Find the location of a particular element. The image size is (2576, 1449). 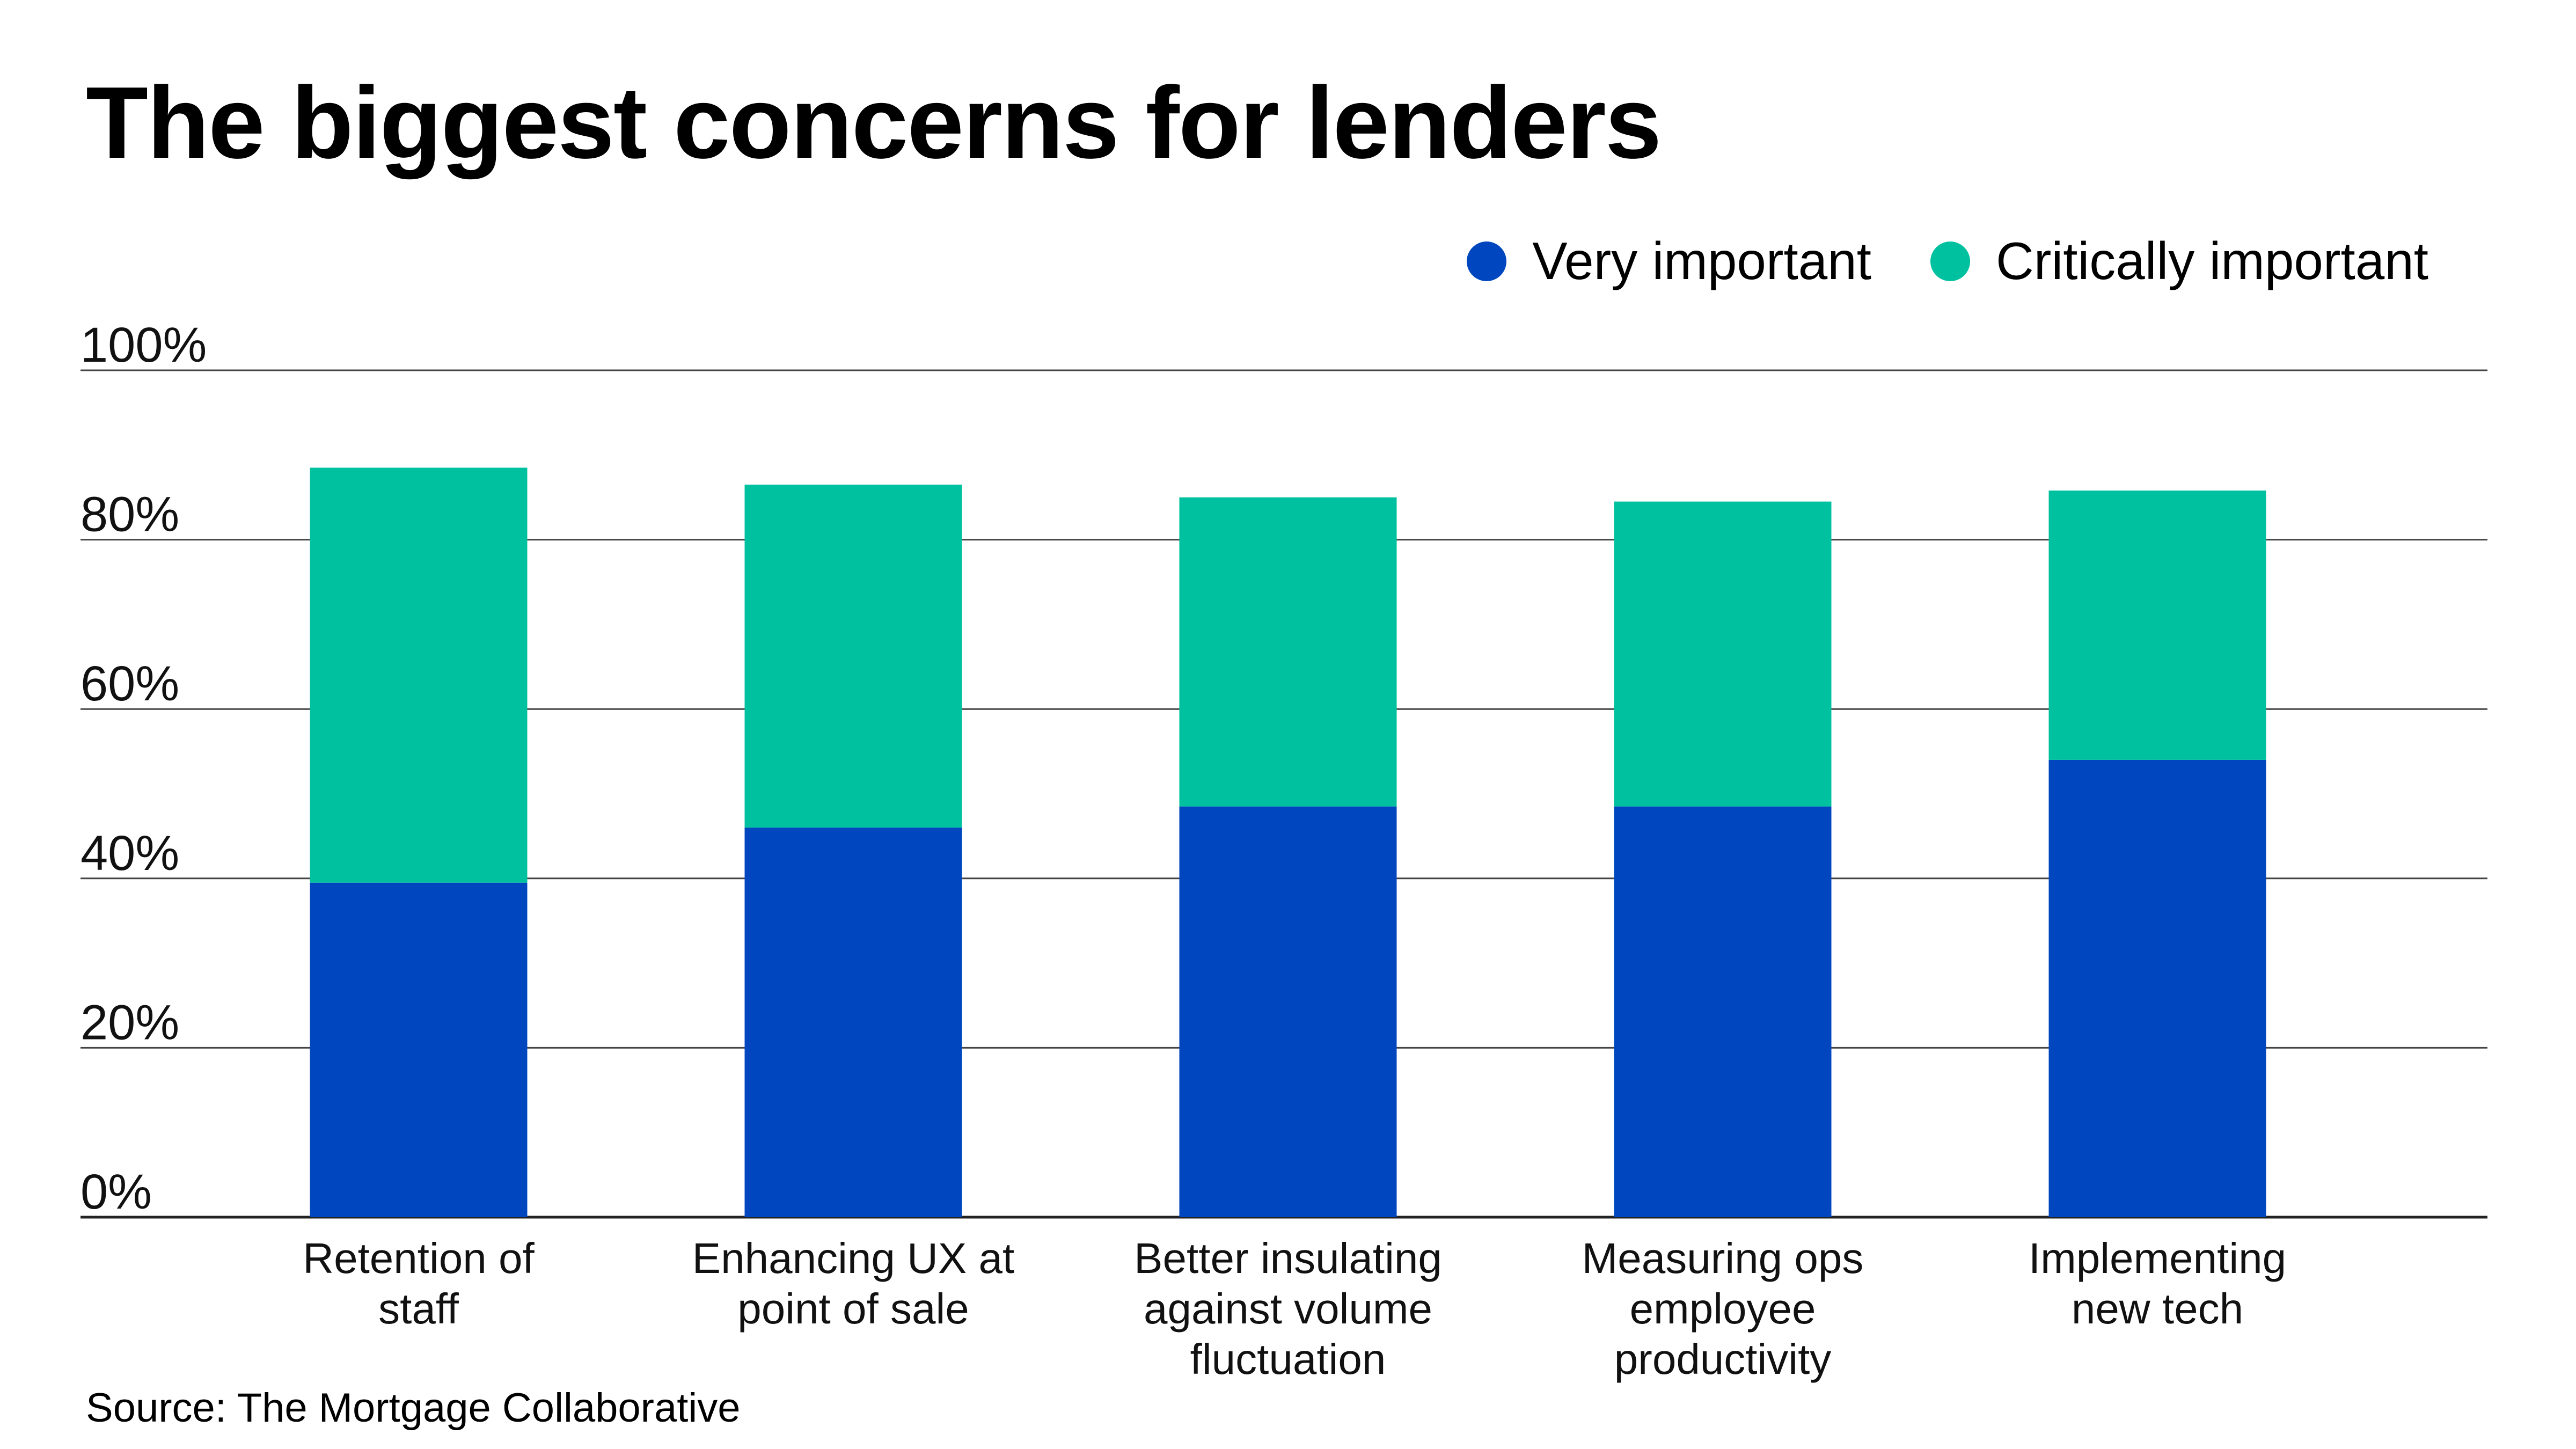

legend-item-critically-important: Critically important is located at coordinates (2179, 261).